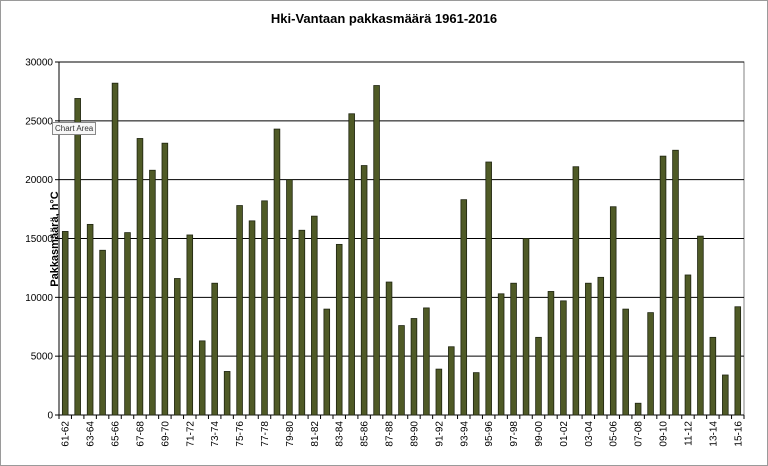 The height and width of the screenshot is (466, 768). I want to click on x-tick-label: 63-64, so click(91, 434).